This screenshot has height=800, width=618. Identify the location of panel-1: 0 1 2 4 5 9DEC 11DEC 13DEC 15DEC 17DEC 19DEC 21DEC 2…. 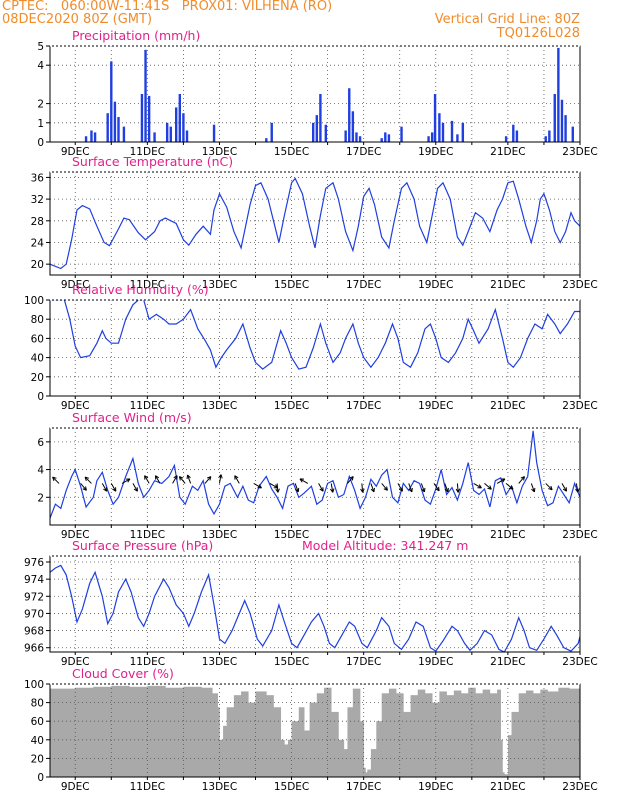
(317, 93).